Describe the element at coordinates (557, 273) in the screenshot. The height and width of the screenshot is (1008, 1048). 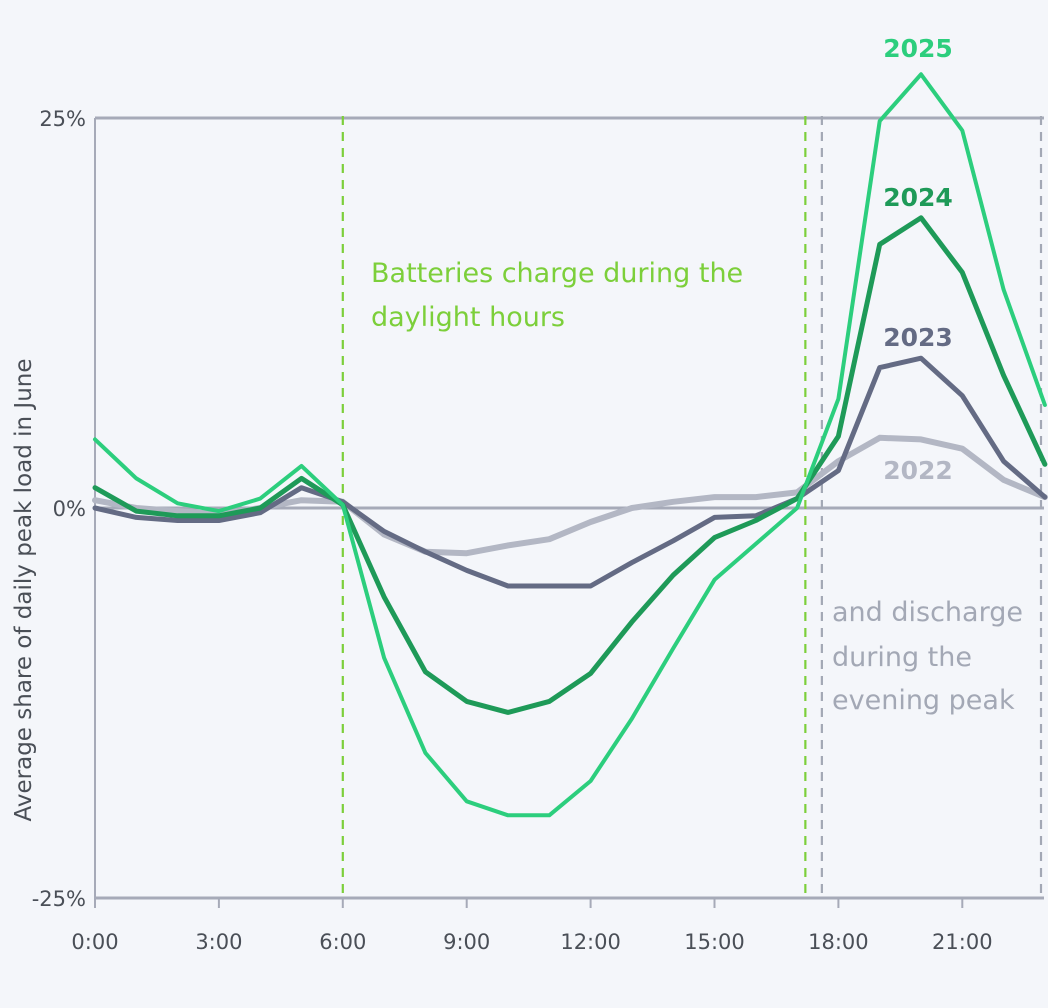
I see `annotation-charge-line-1: Batteries charge during the` at that location.